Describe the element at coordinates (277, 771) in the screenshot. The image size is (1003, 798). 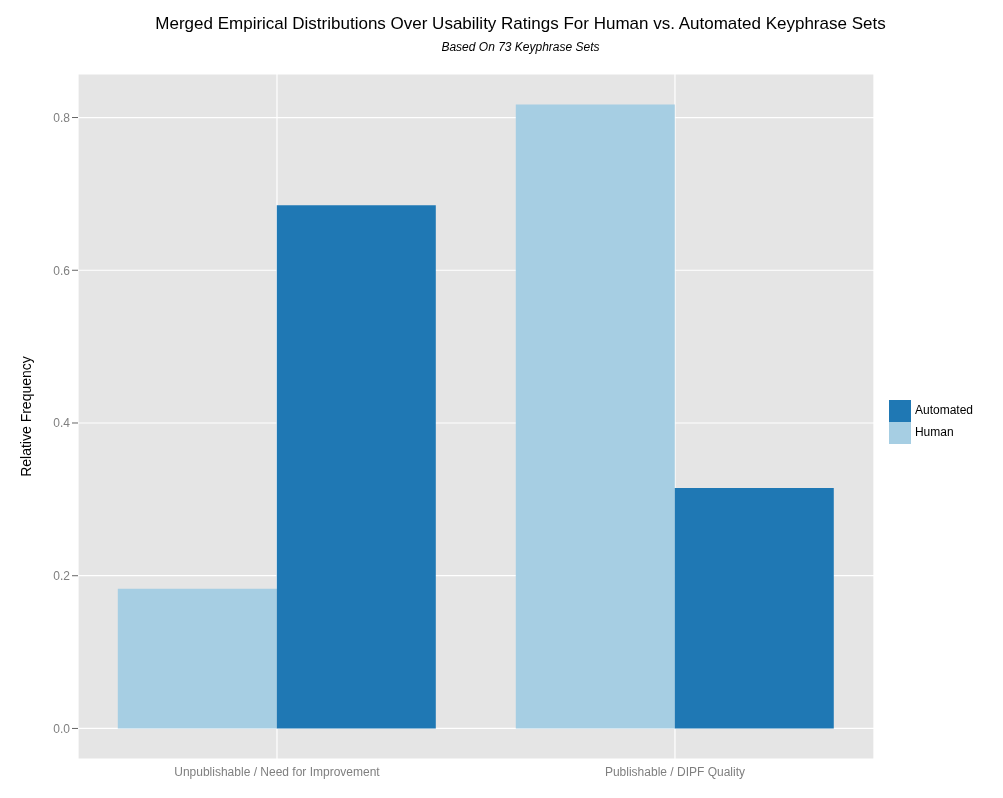
I see `x-tick-label: Unpublishable / Need for Improvement` at that location.